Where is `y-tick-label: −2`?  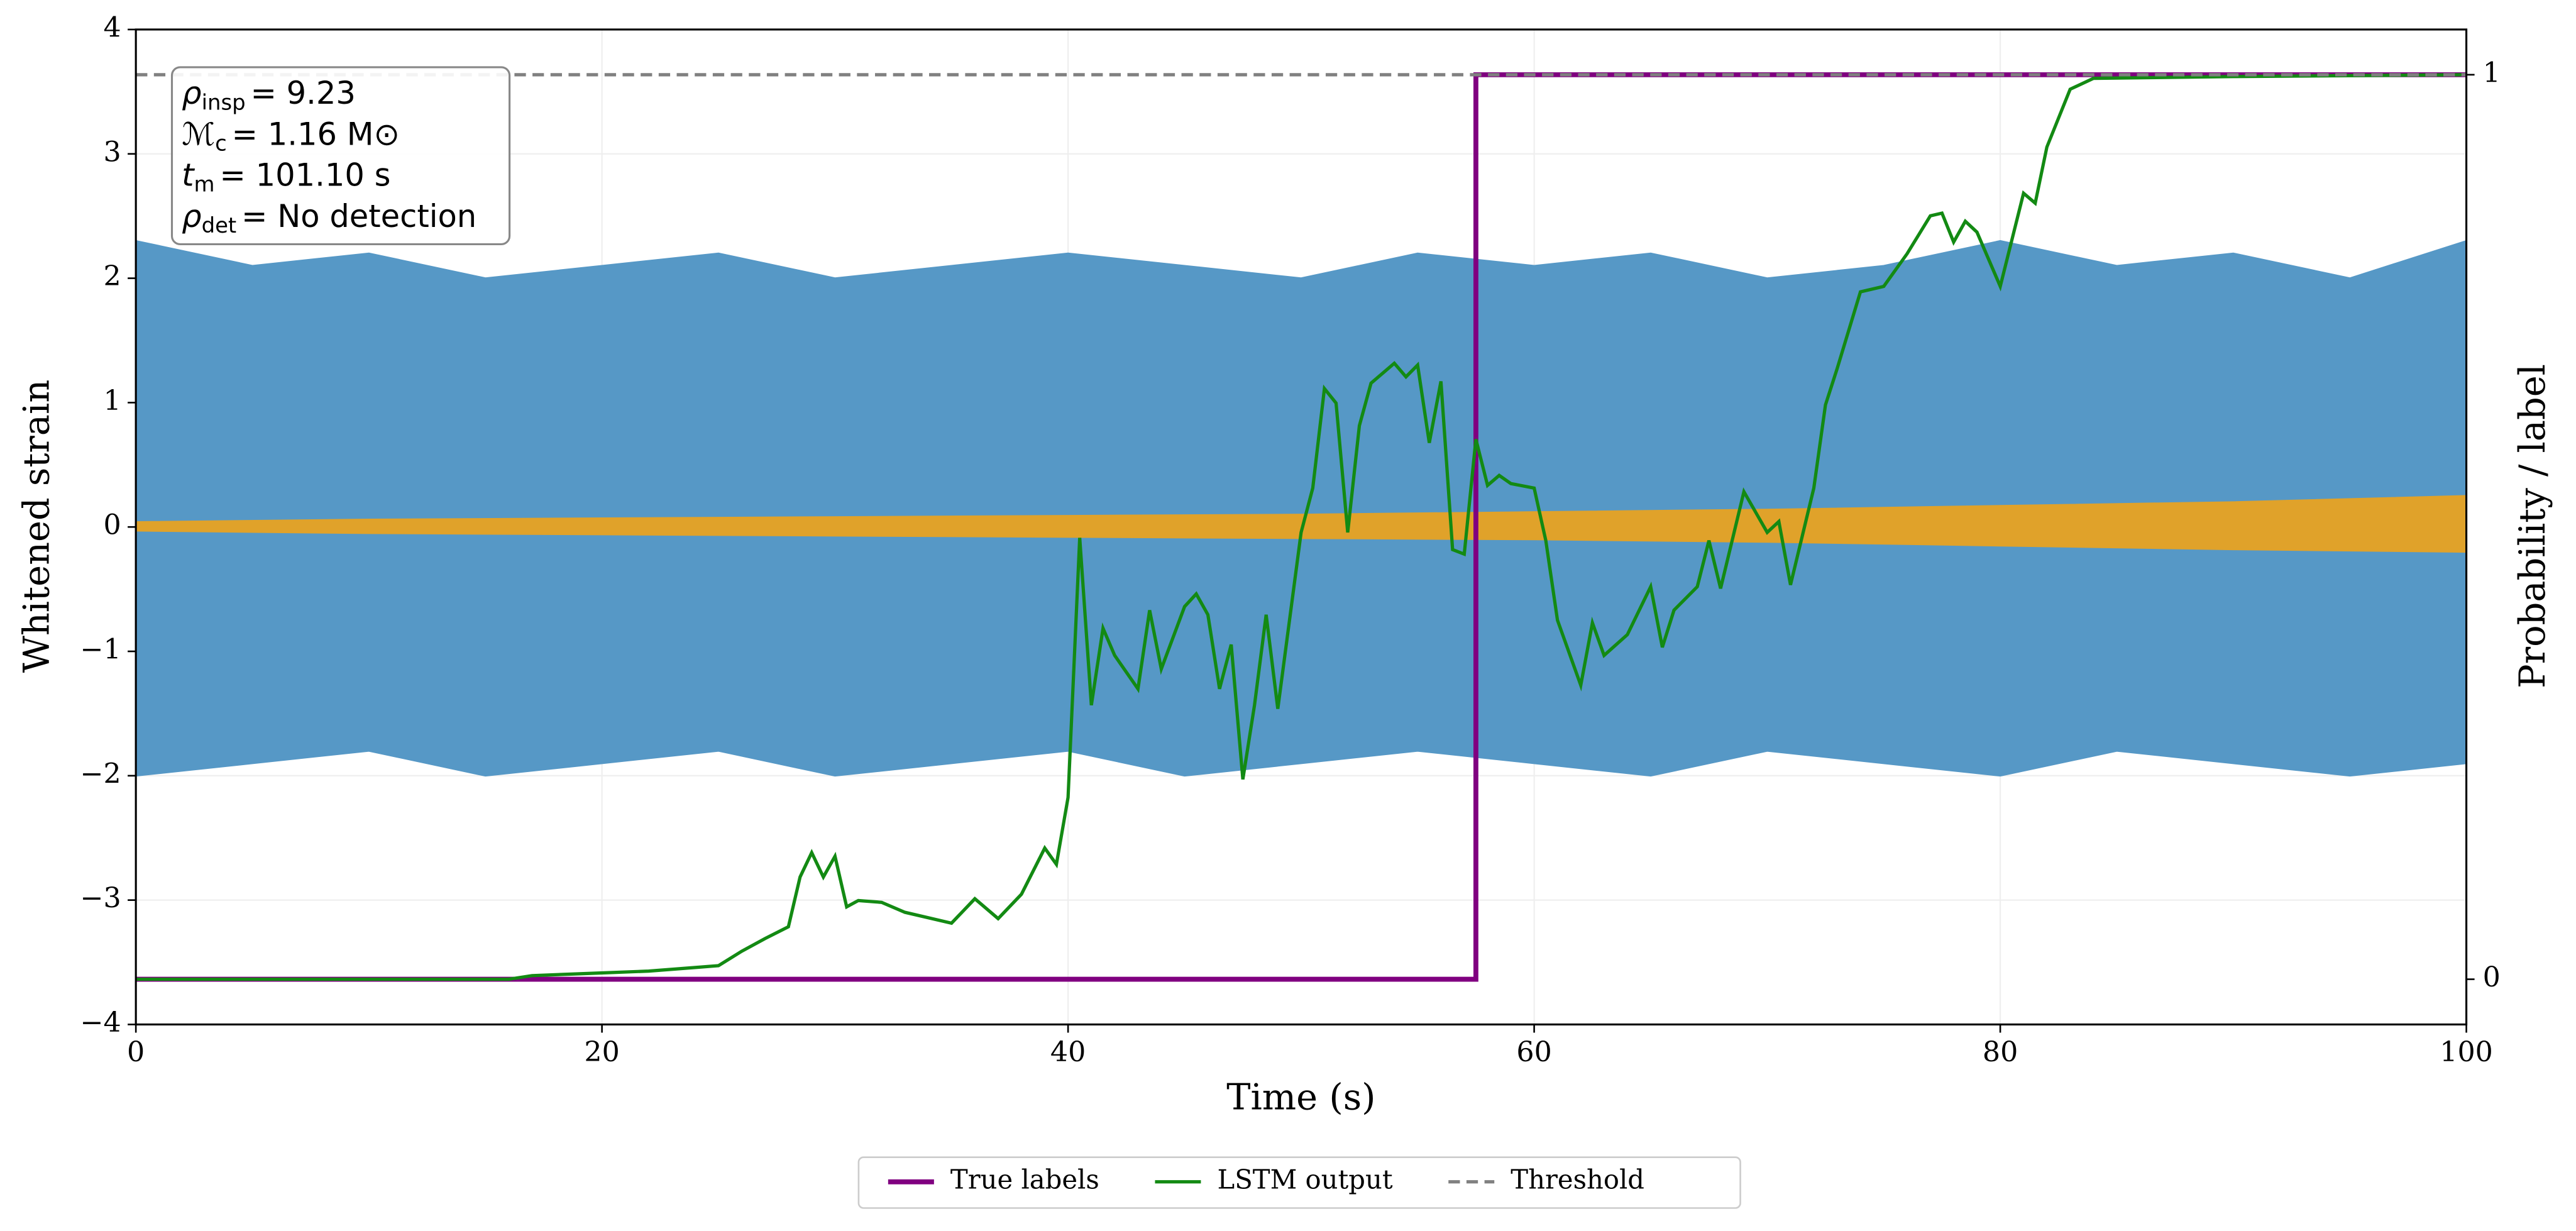
y-tick-label: −2 is located at coordinates (101, 774).